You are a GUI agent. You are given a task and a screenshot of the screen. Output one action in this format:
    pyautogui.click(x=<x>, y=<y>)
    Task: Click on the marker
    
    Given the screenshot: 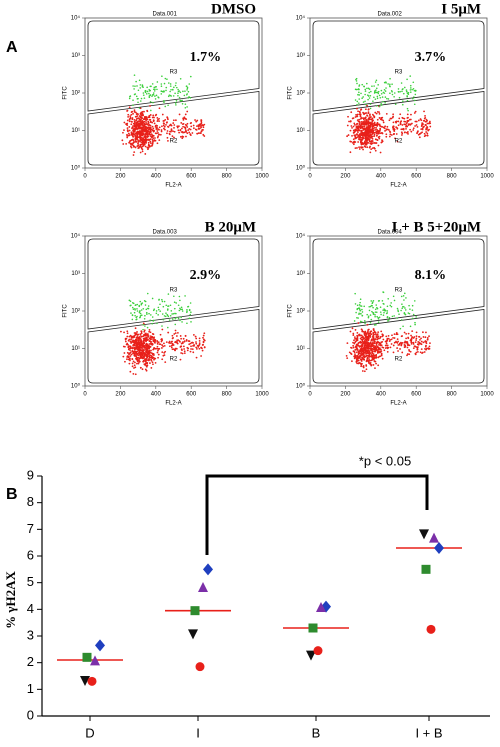 What is the action you would take?
    pyautogui.click(x=200, y=667)
    